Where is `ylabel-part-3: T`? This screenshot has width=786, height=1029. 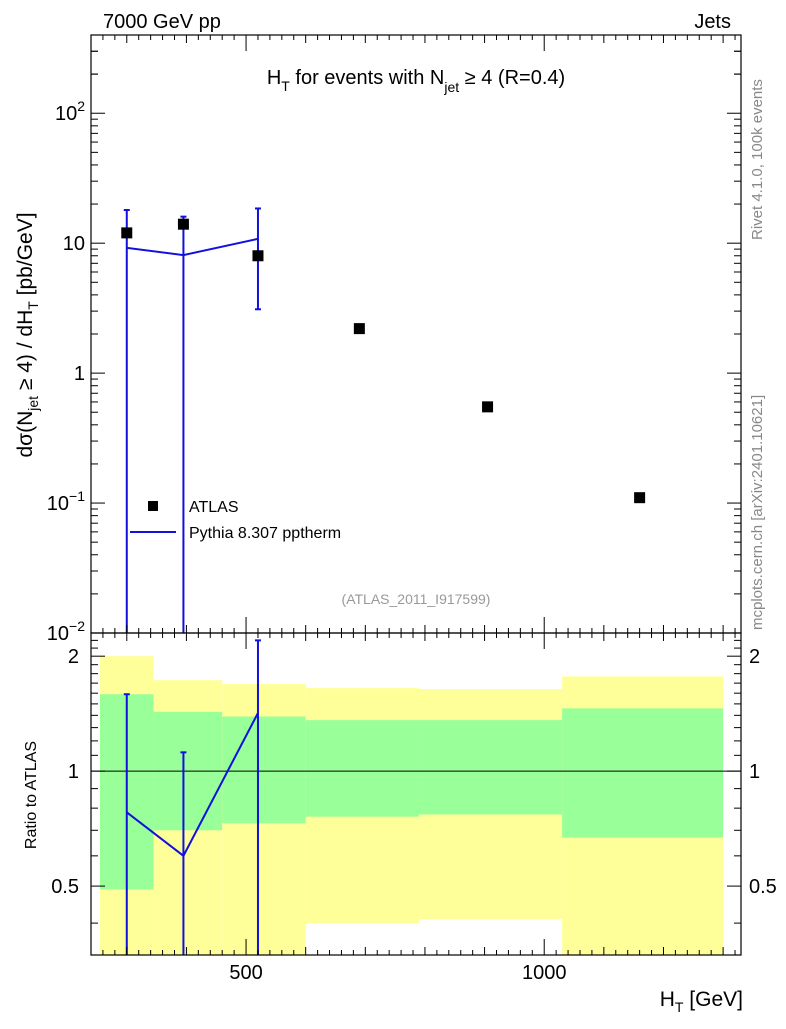
ylabel-part-3: T is located at coordinates (33, 305).